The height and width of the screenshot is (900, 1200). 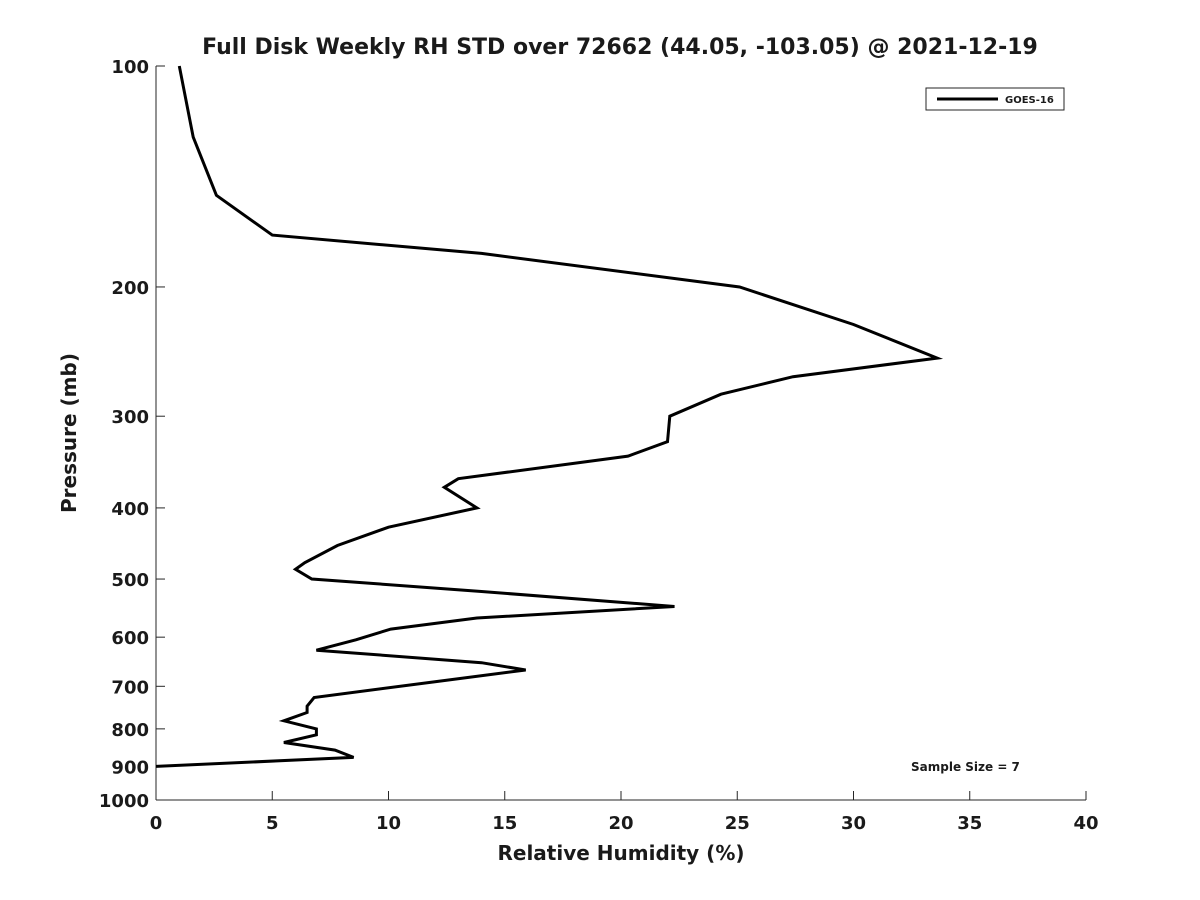 What do you see at coordinates (737, 823) in the screenshot?
I see `x-tick-label: 25` at bounding box center [737, 823].